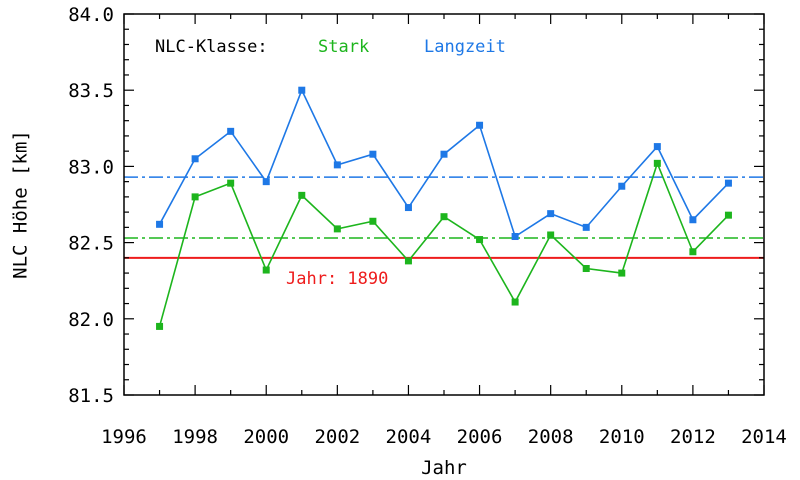 The width and height of the screenshot is (800, 480). I want to click on x-tick-label: 2012, so click(693, 437).